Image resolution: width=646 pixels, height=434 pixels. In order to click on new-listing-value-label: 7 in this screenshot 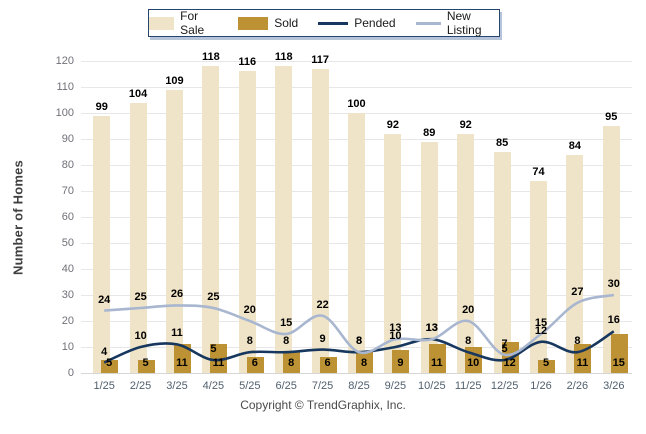, I will do `click(504, 343)`.